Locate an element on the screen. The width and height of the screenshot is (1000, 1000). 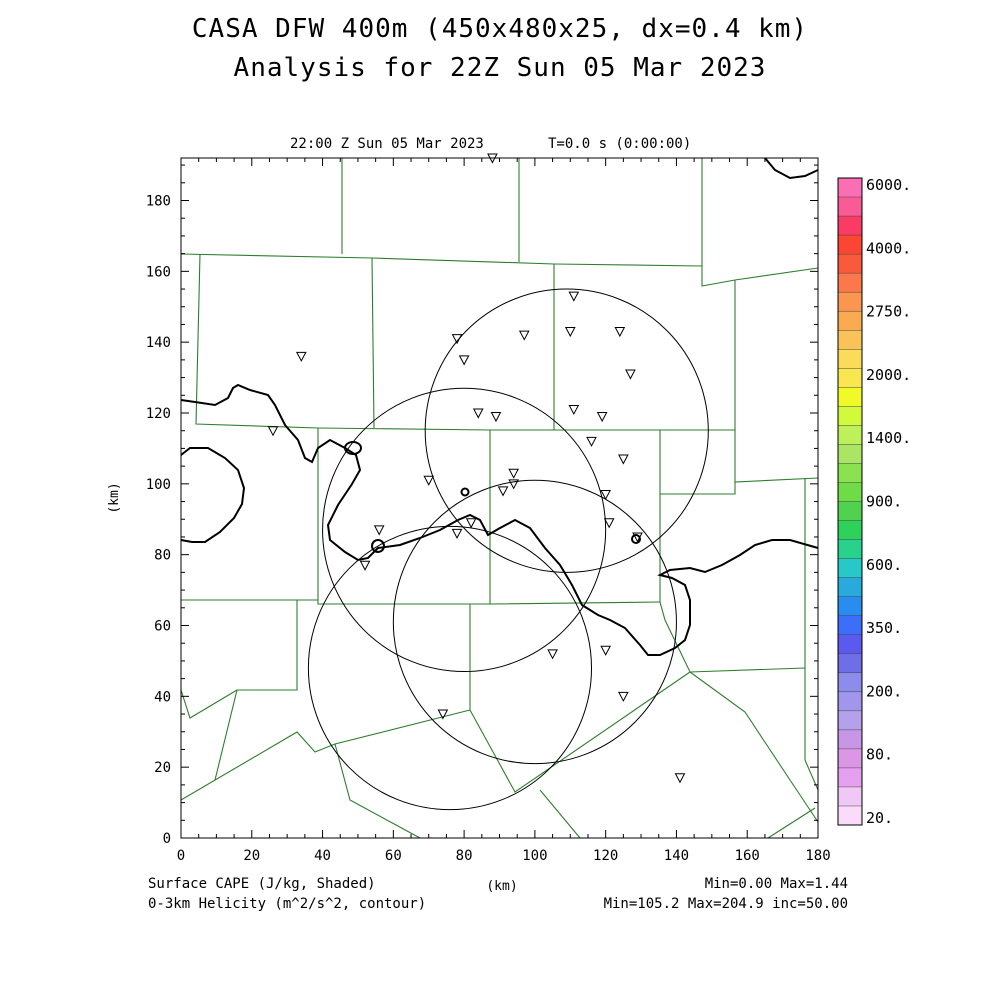
plot-time: 22:00 Z Sun 05 Mar 2023 is located at coordinates (387, 144).